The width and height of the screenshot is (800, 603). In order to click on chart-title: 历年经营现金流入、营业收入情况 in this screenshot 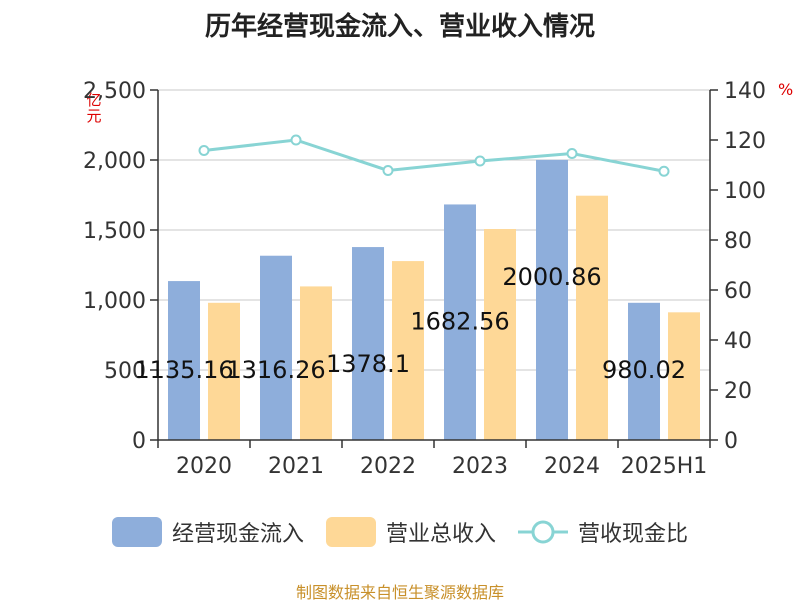, I will do `click(399, 27)`.